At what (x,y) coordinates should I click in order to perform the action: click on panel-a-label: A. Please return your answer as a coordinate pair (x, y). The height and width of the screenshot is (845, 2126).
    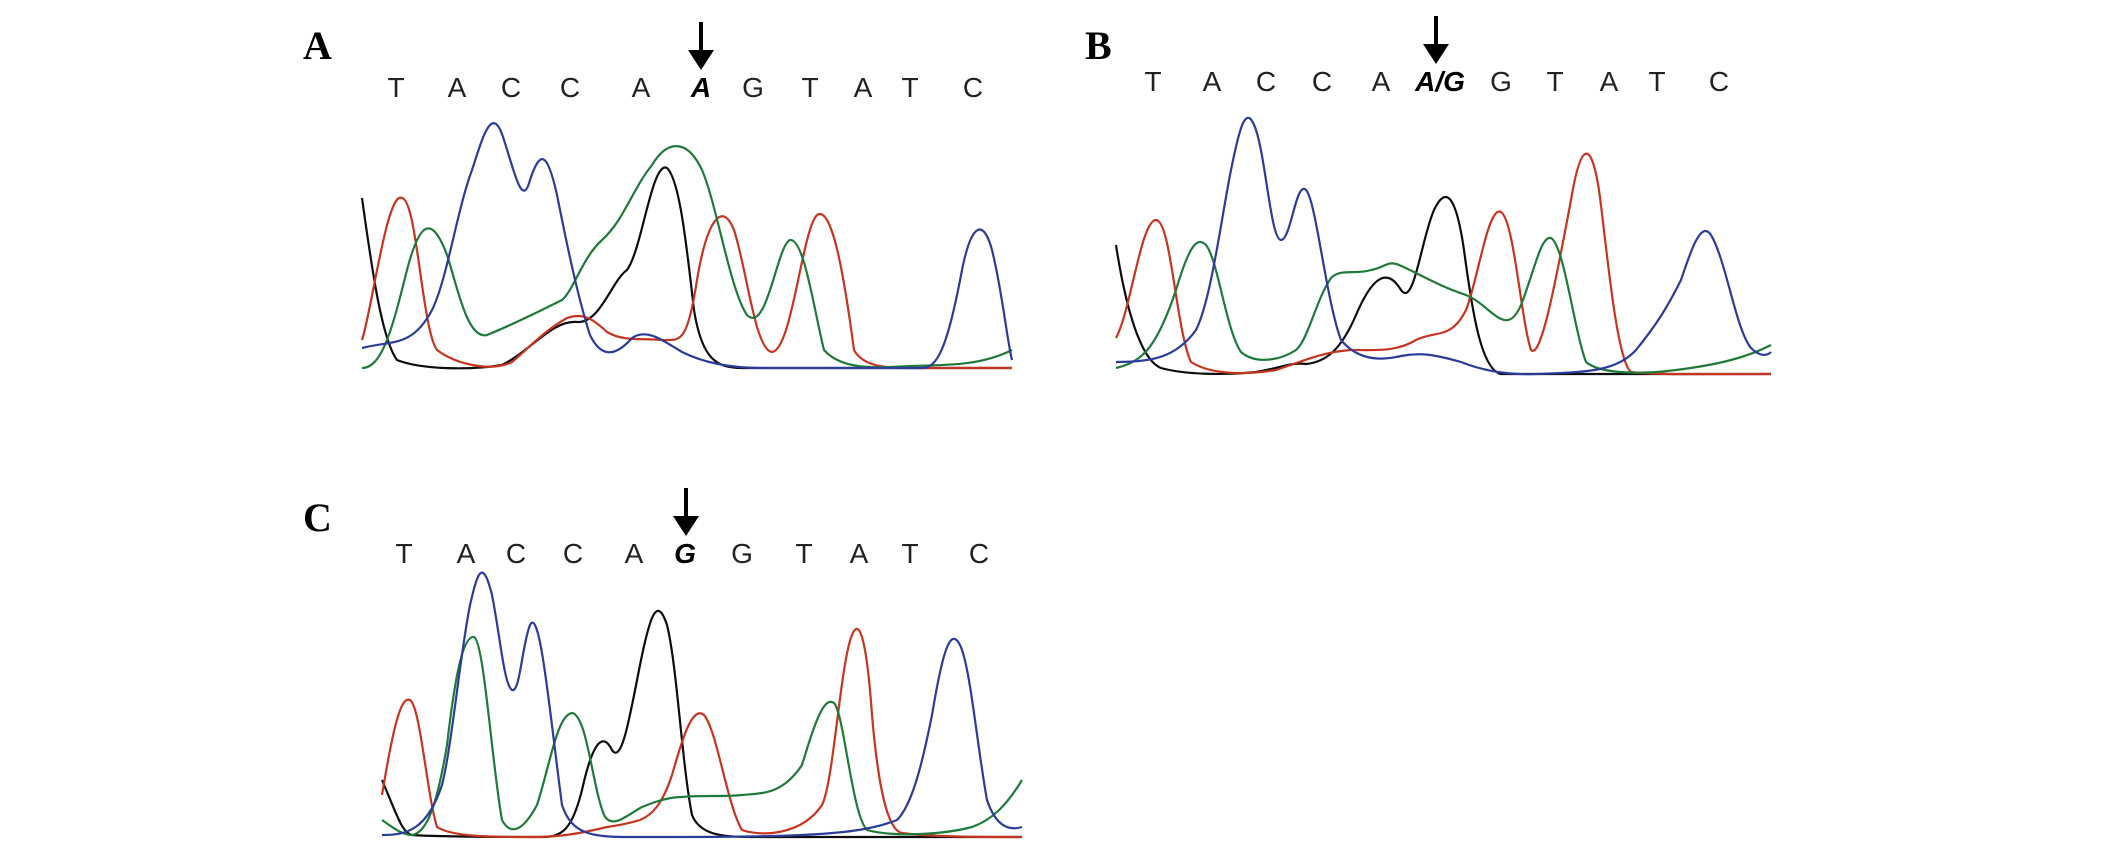
    Looking at the image, I should click on (317, 45).